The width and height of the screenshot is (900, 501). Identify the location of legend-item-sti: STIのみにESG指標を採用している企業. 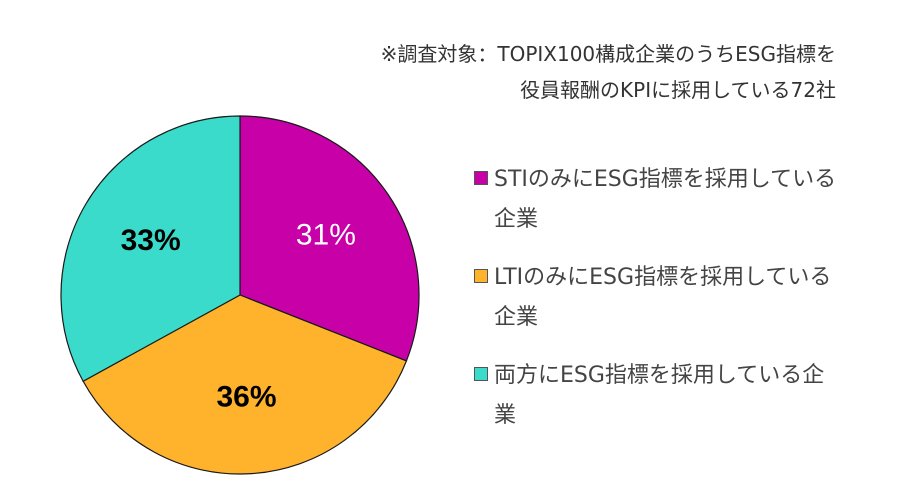
(664, 200).